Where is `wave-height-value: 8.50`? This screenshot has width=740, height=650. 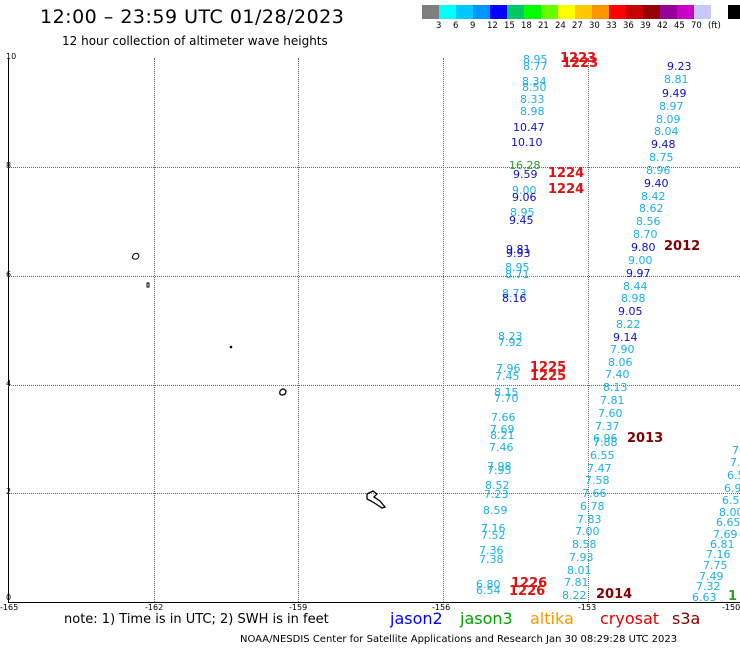
wave-height-value: 8.50 is located at coordinates (534, 87).